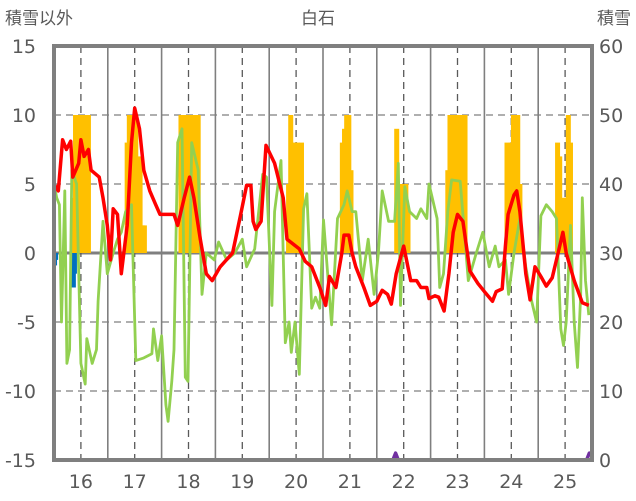 This screenshot has height=501, width=636. I want to click on y-right-tick-label: 0, so click(605, 461).